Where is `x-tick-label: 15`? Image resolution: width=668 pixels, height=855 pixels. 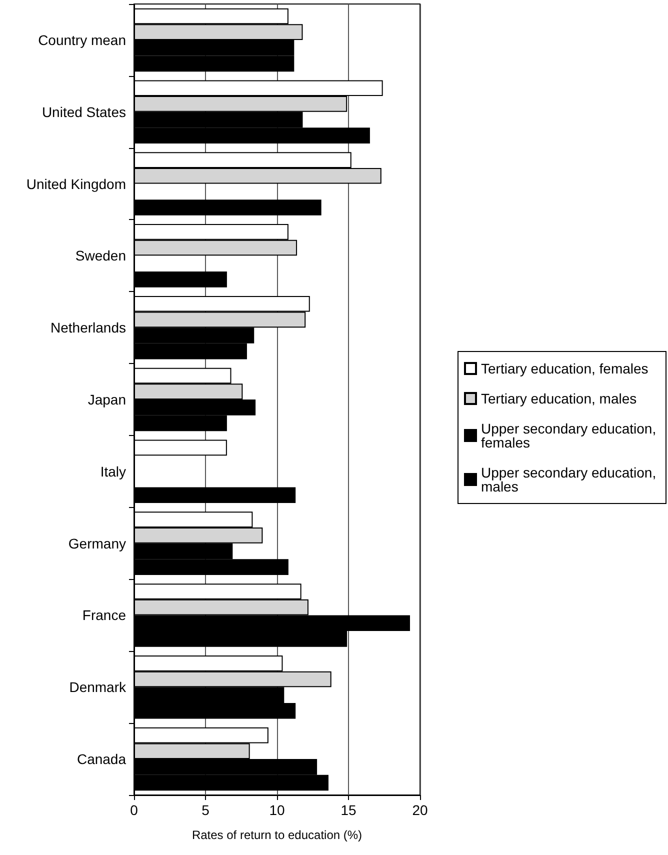
x-tick-label: 15 is located at coordinates (348, 810).